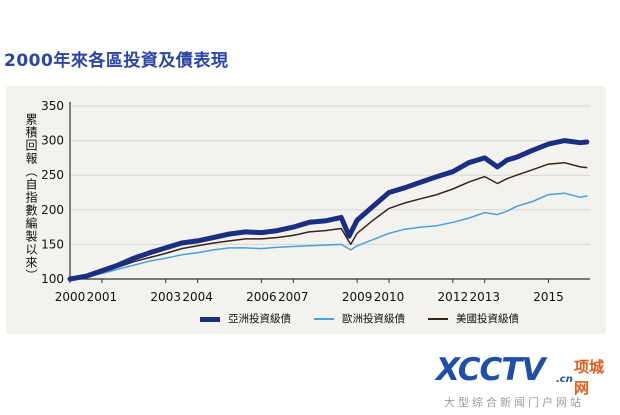  What do you see at coordinates (548, 297) in the screenshot?
I see `x-tick-label: 2015` at bounding box center [548, 297].